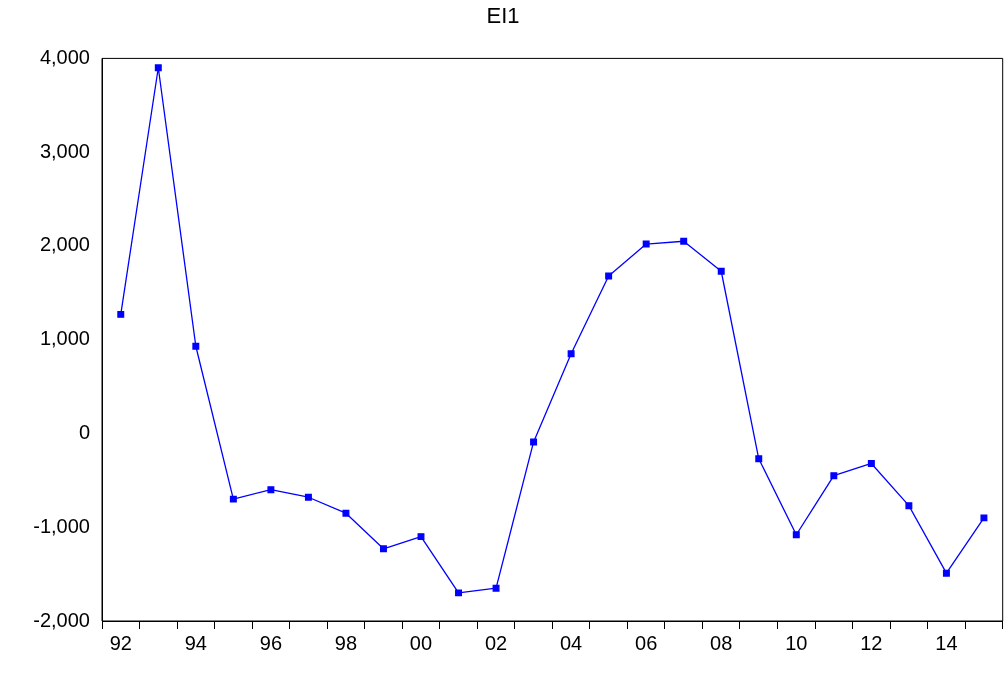  What do you see at coordinates (64, 150) in the screenshot?
I see `y-tick-label: 3,000` at bounding box center [64, 150].